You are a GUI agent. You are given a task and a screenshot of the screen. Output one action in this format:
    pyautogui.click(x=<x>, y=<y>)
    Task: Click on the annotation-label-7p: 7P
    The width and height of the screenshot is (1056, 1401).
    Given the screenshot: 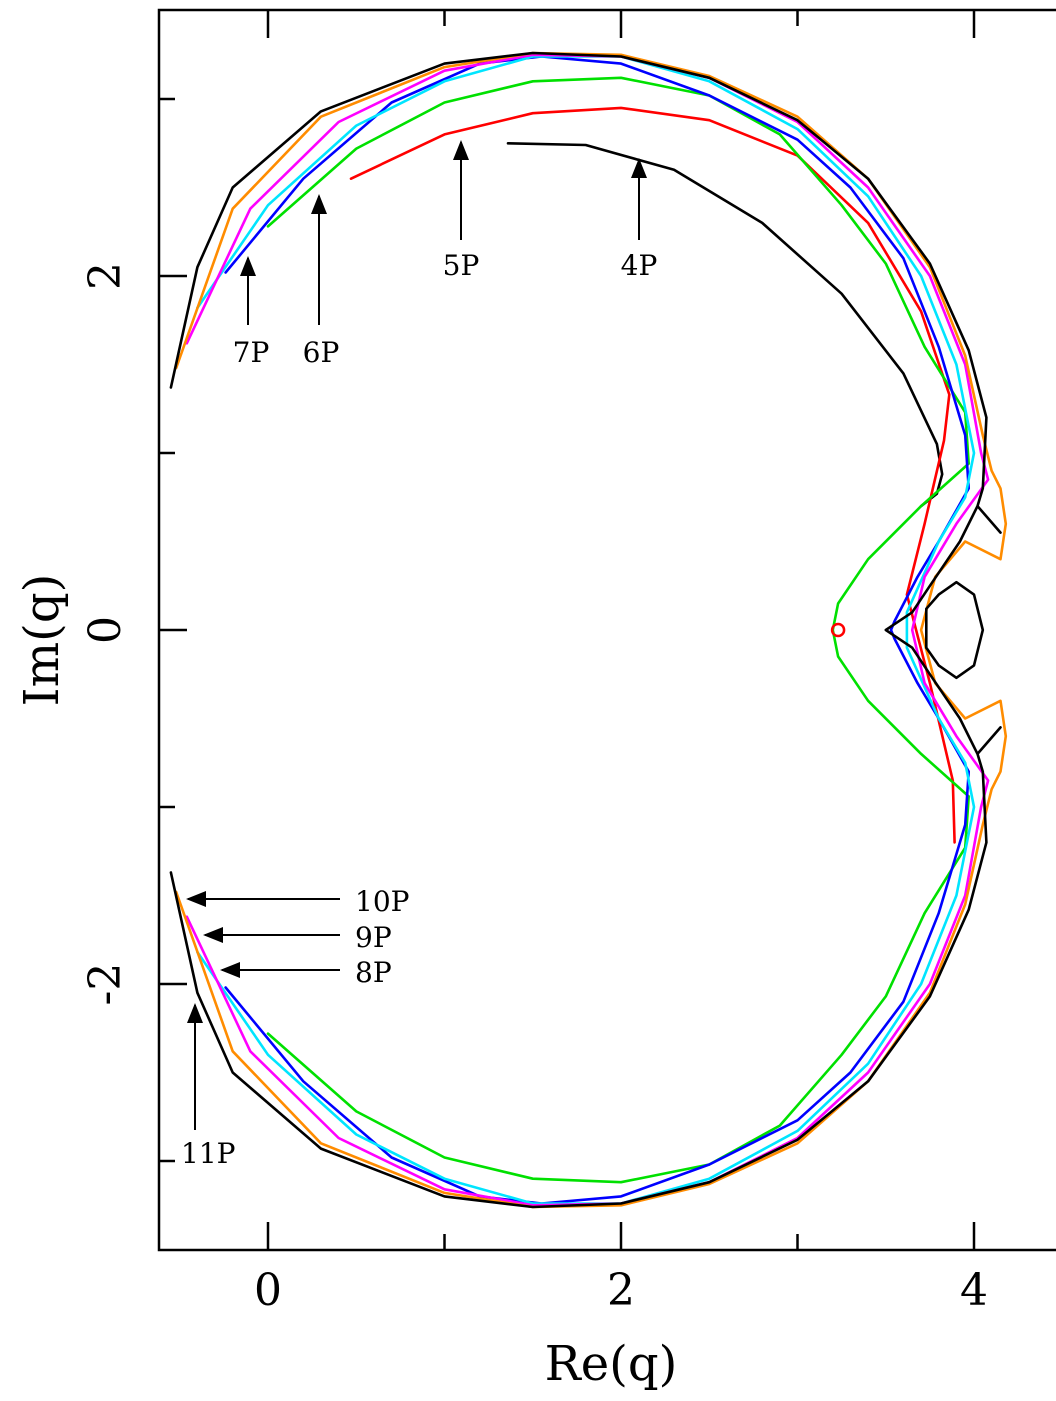 What is the action you would take?
    pyautogui.click(x=251, y=352)
    